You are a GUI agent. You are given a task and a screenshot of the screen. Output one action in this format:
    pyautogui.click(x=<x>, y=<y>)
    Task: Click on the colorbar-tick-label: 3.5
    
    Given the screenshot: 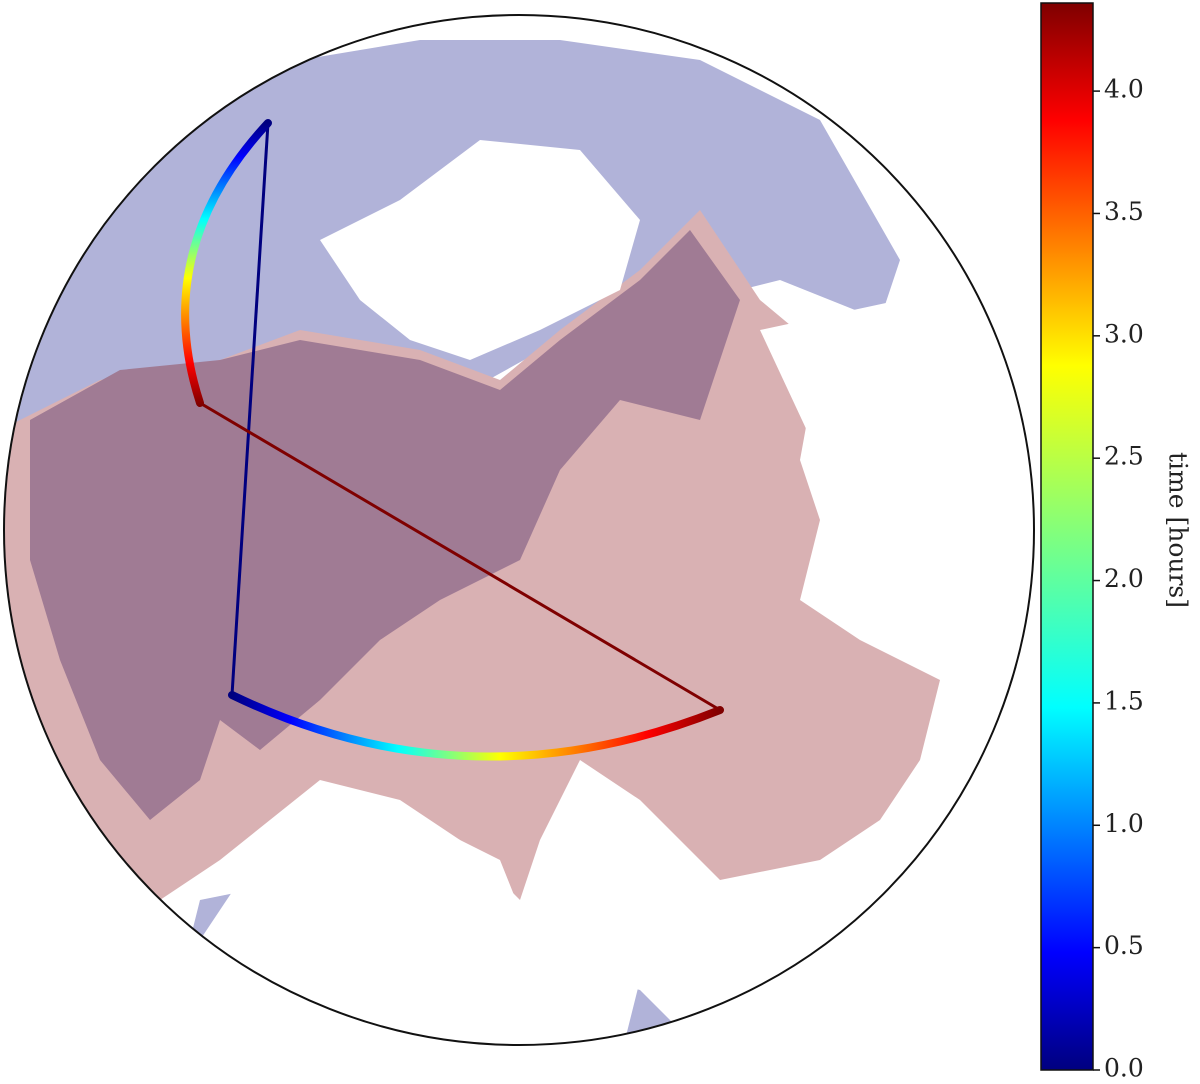 What is the action you would take?
    pyautogui.click(x=1124, y=211)
    